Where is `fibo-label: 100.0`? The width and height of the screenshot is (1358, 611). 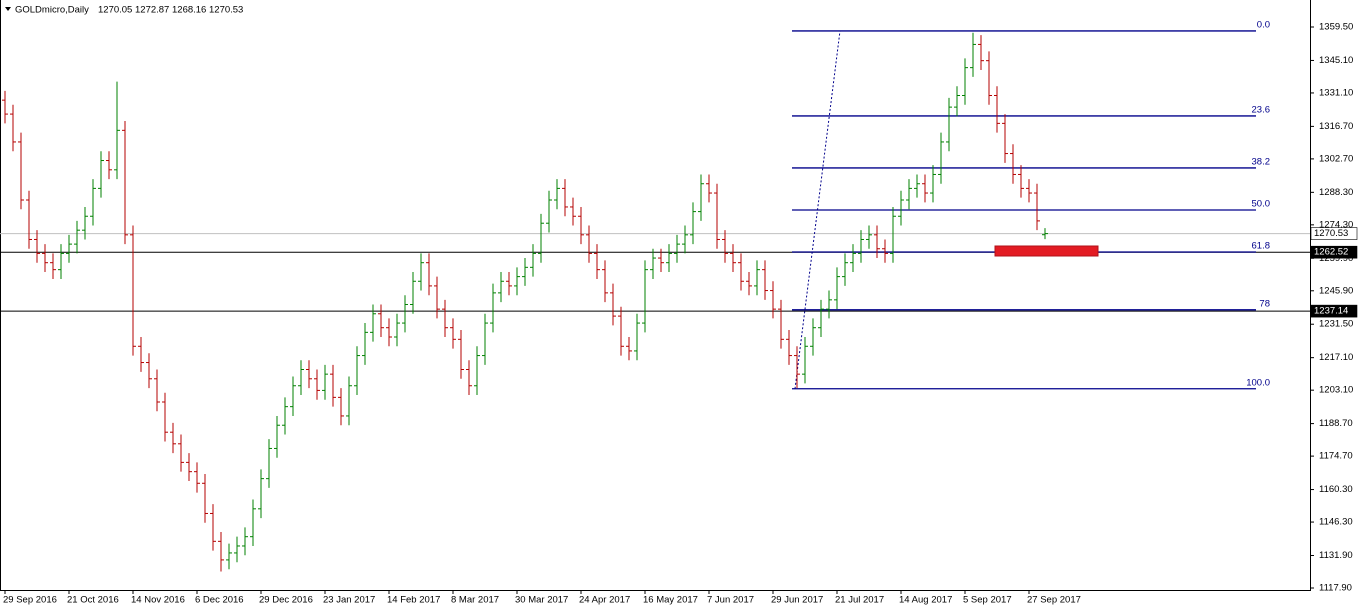 fibo-label: 100.0 is located at coordinates (1258, 382).